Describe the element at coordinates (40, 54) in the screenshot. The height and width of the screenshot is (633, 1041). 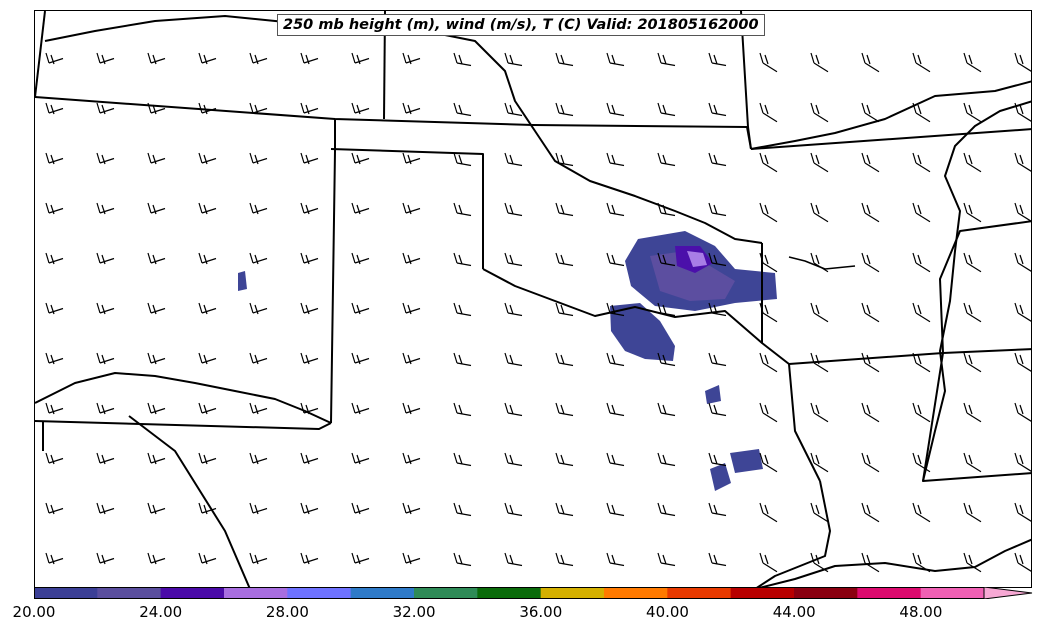
I see `border-sd-ne` at that location.